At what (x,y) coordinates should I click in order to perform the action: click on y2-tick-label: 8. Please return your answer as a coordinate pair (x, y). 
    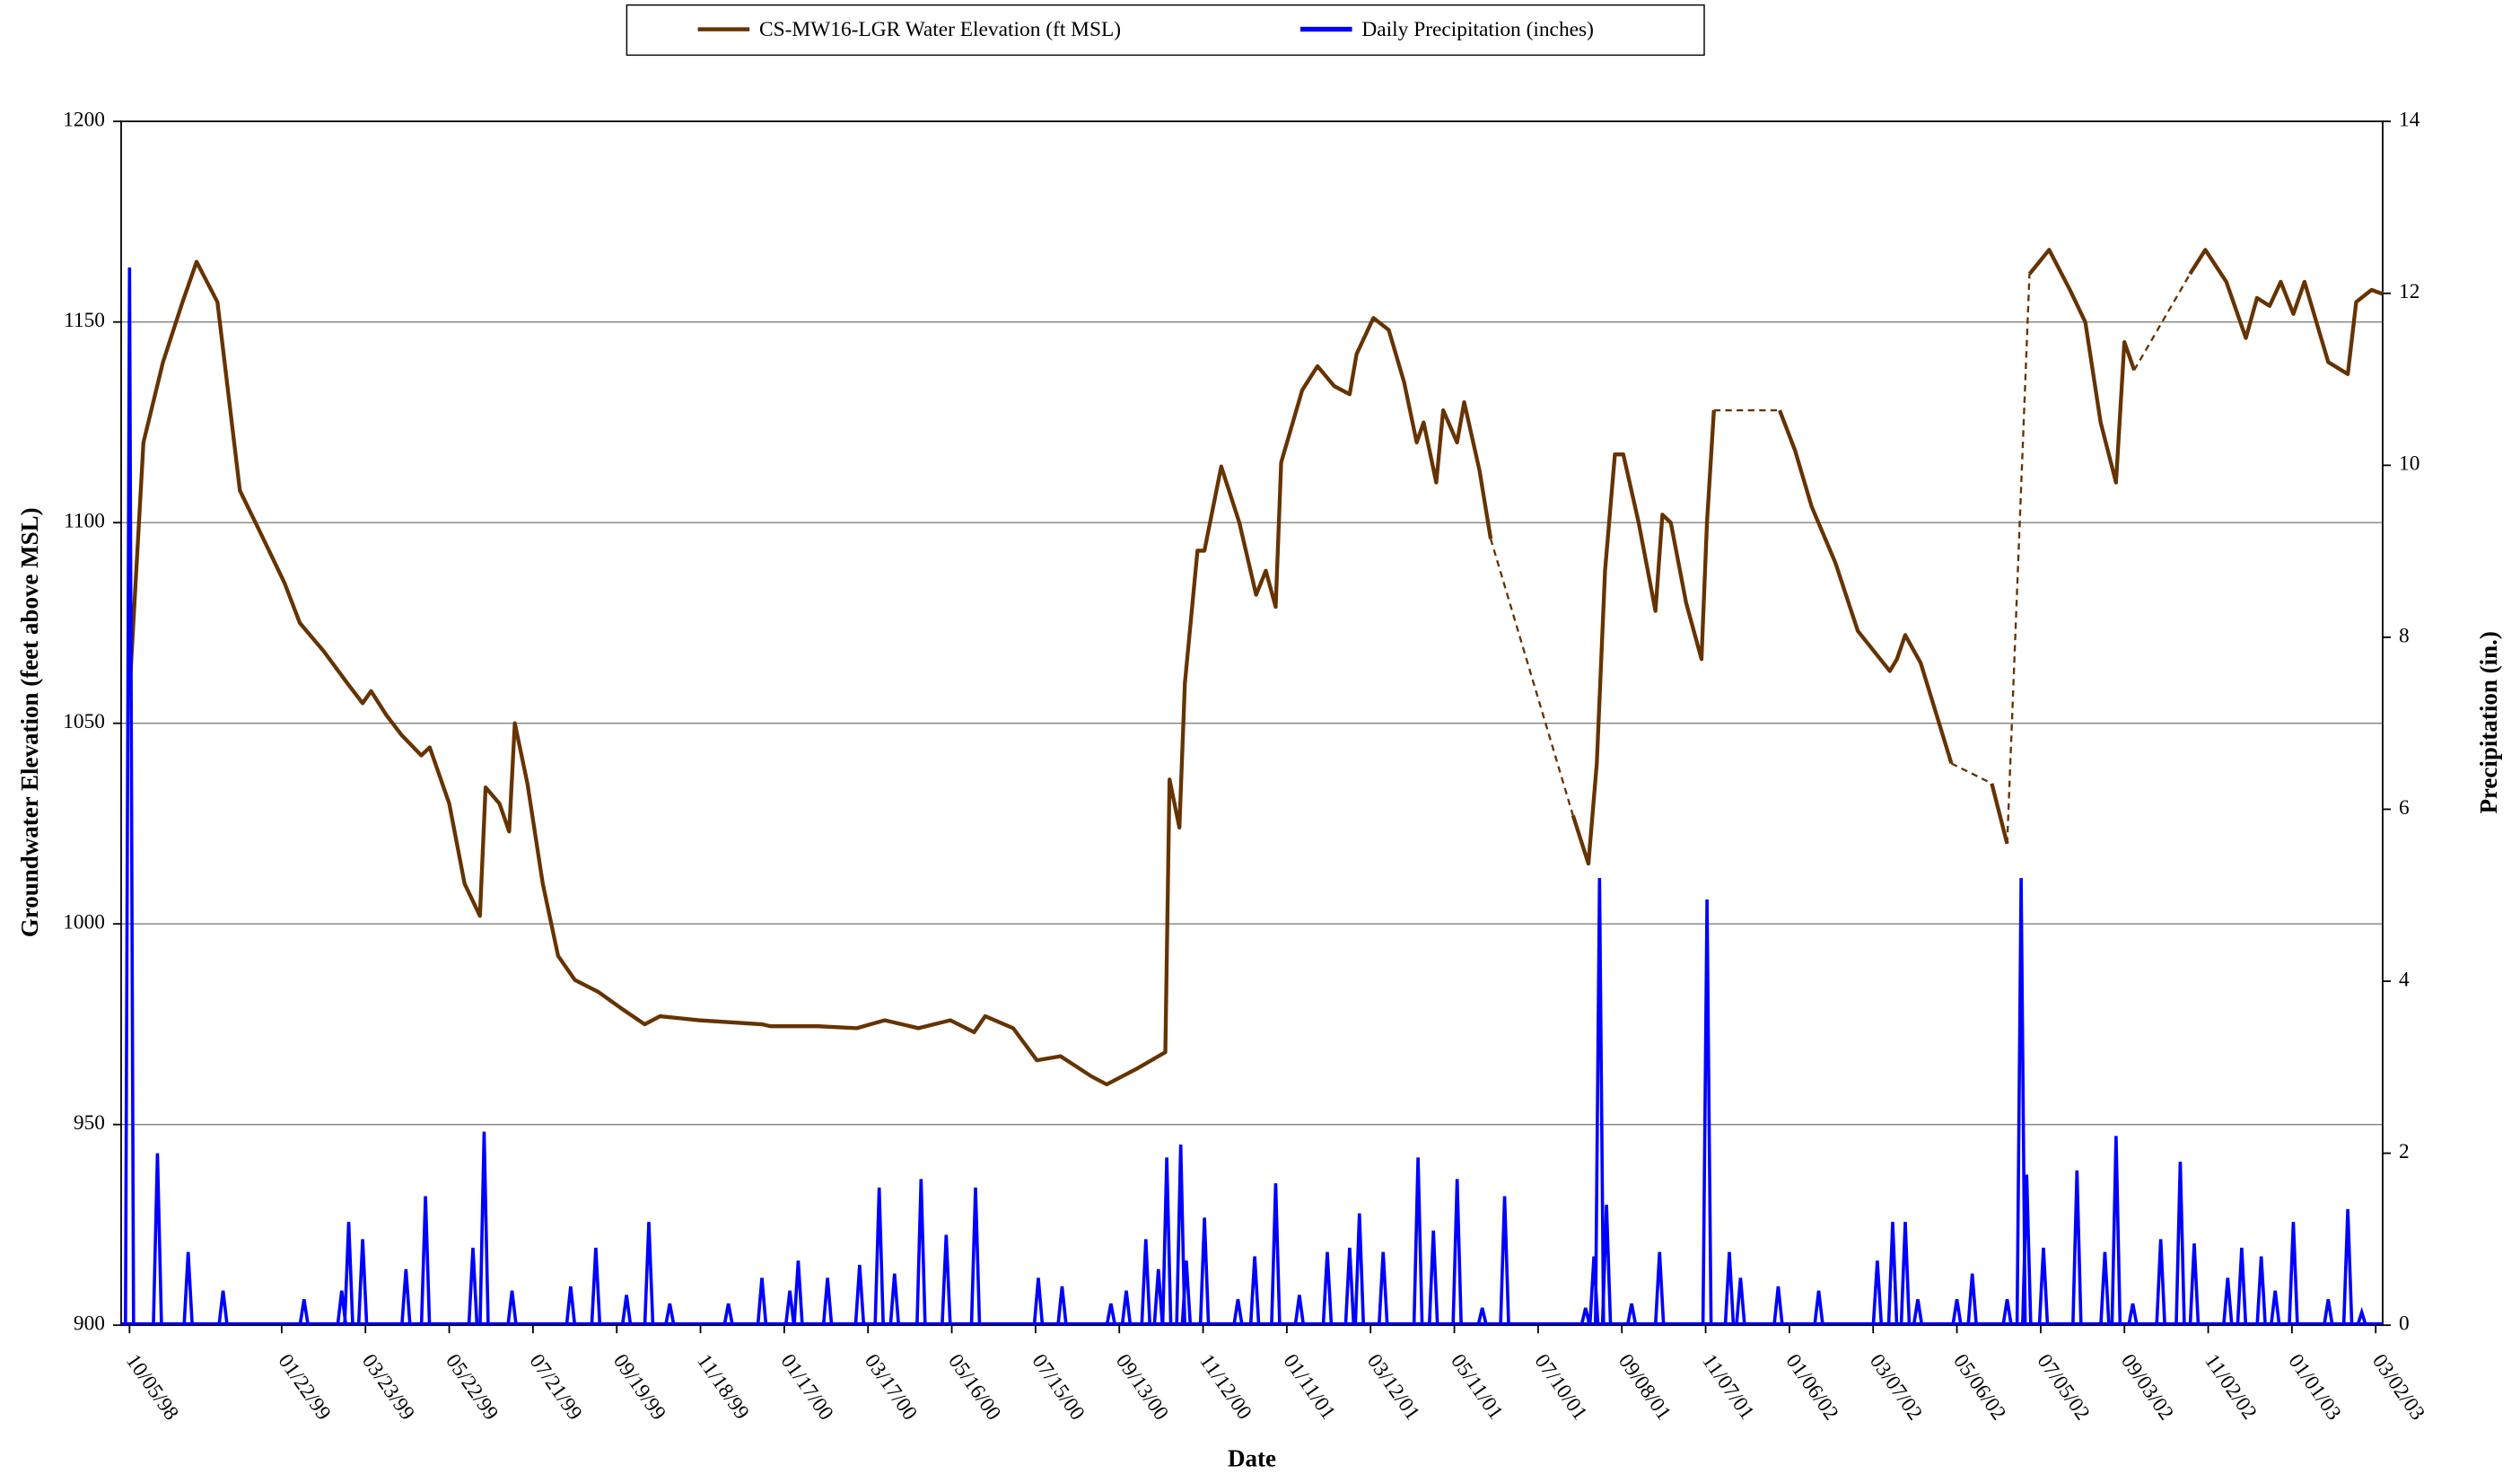
    Looking at the image, I should click on (2405, 635).